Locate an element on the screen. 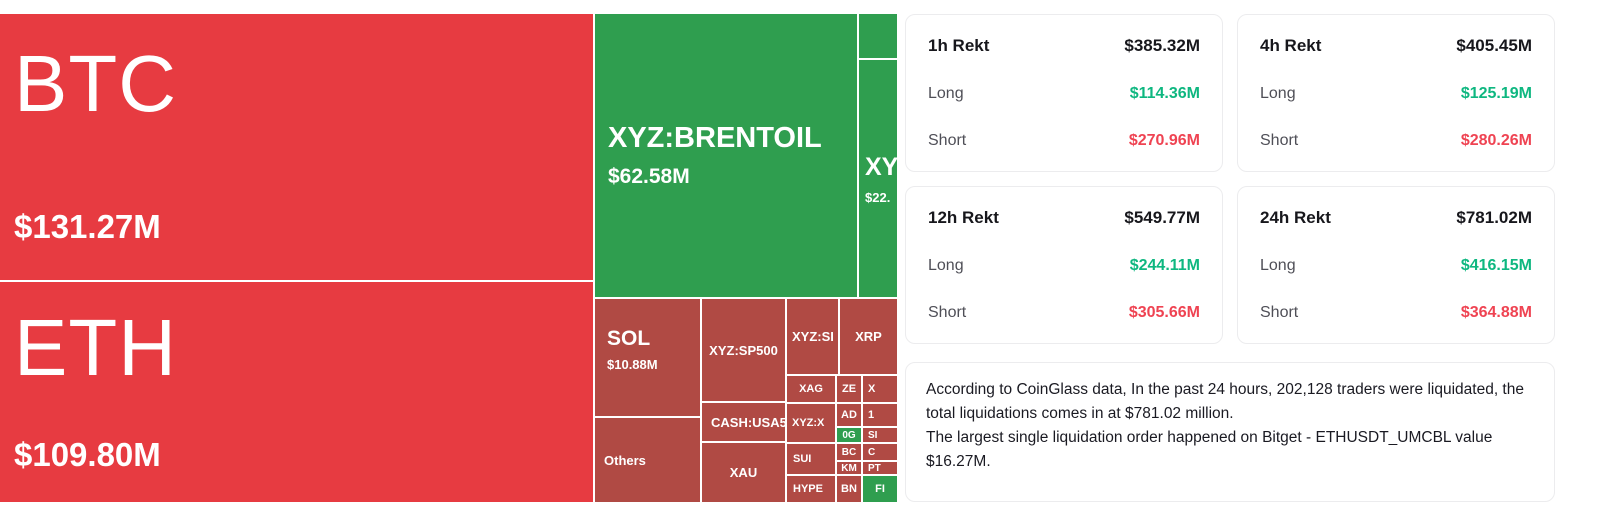 Image resolution: width=1600 pixels, height=512 pixels. cell-symbol: AD is located at coordinates (849, 415).